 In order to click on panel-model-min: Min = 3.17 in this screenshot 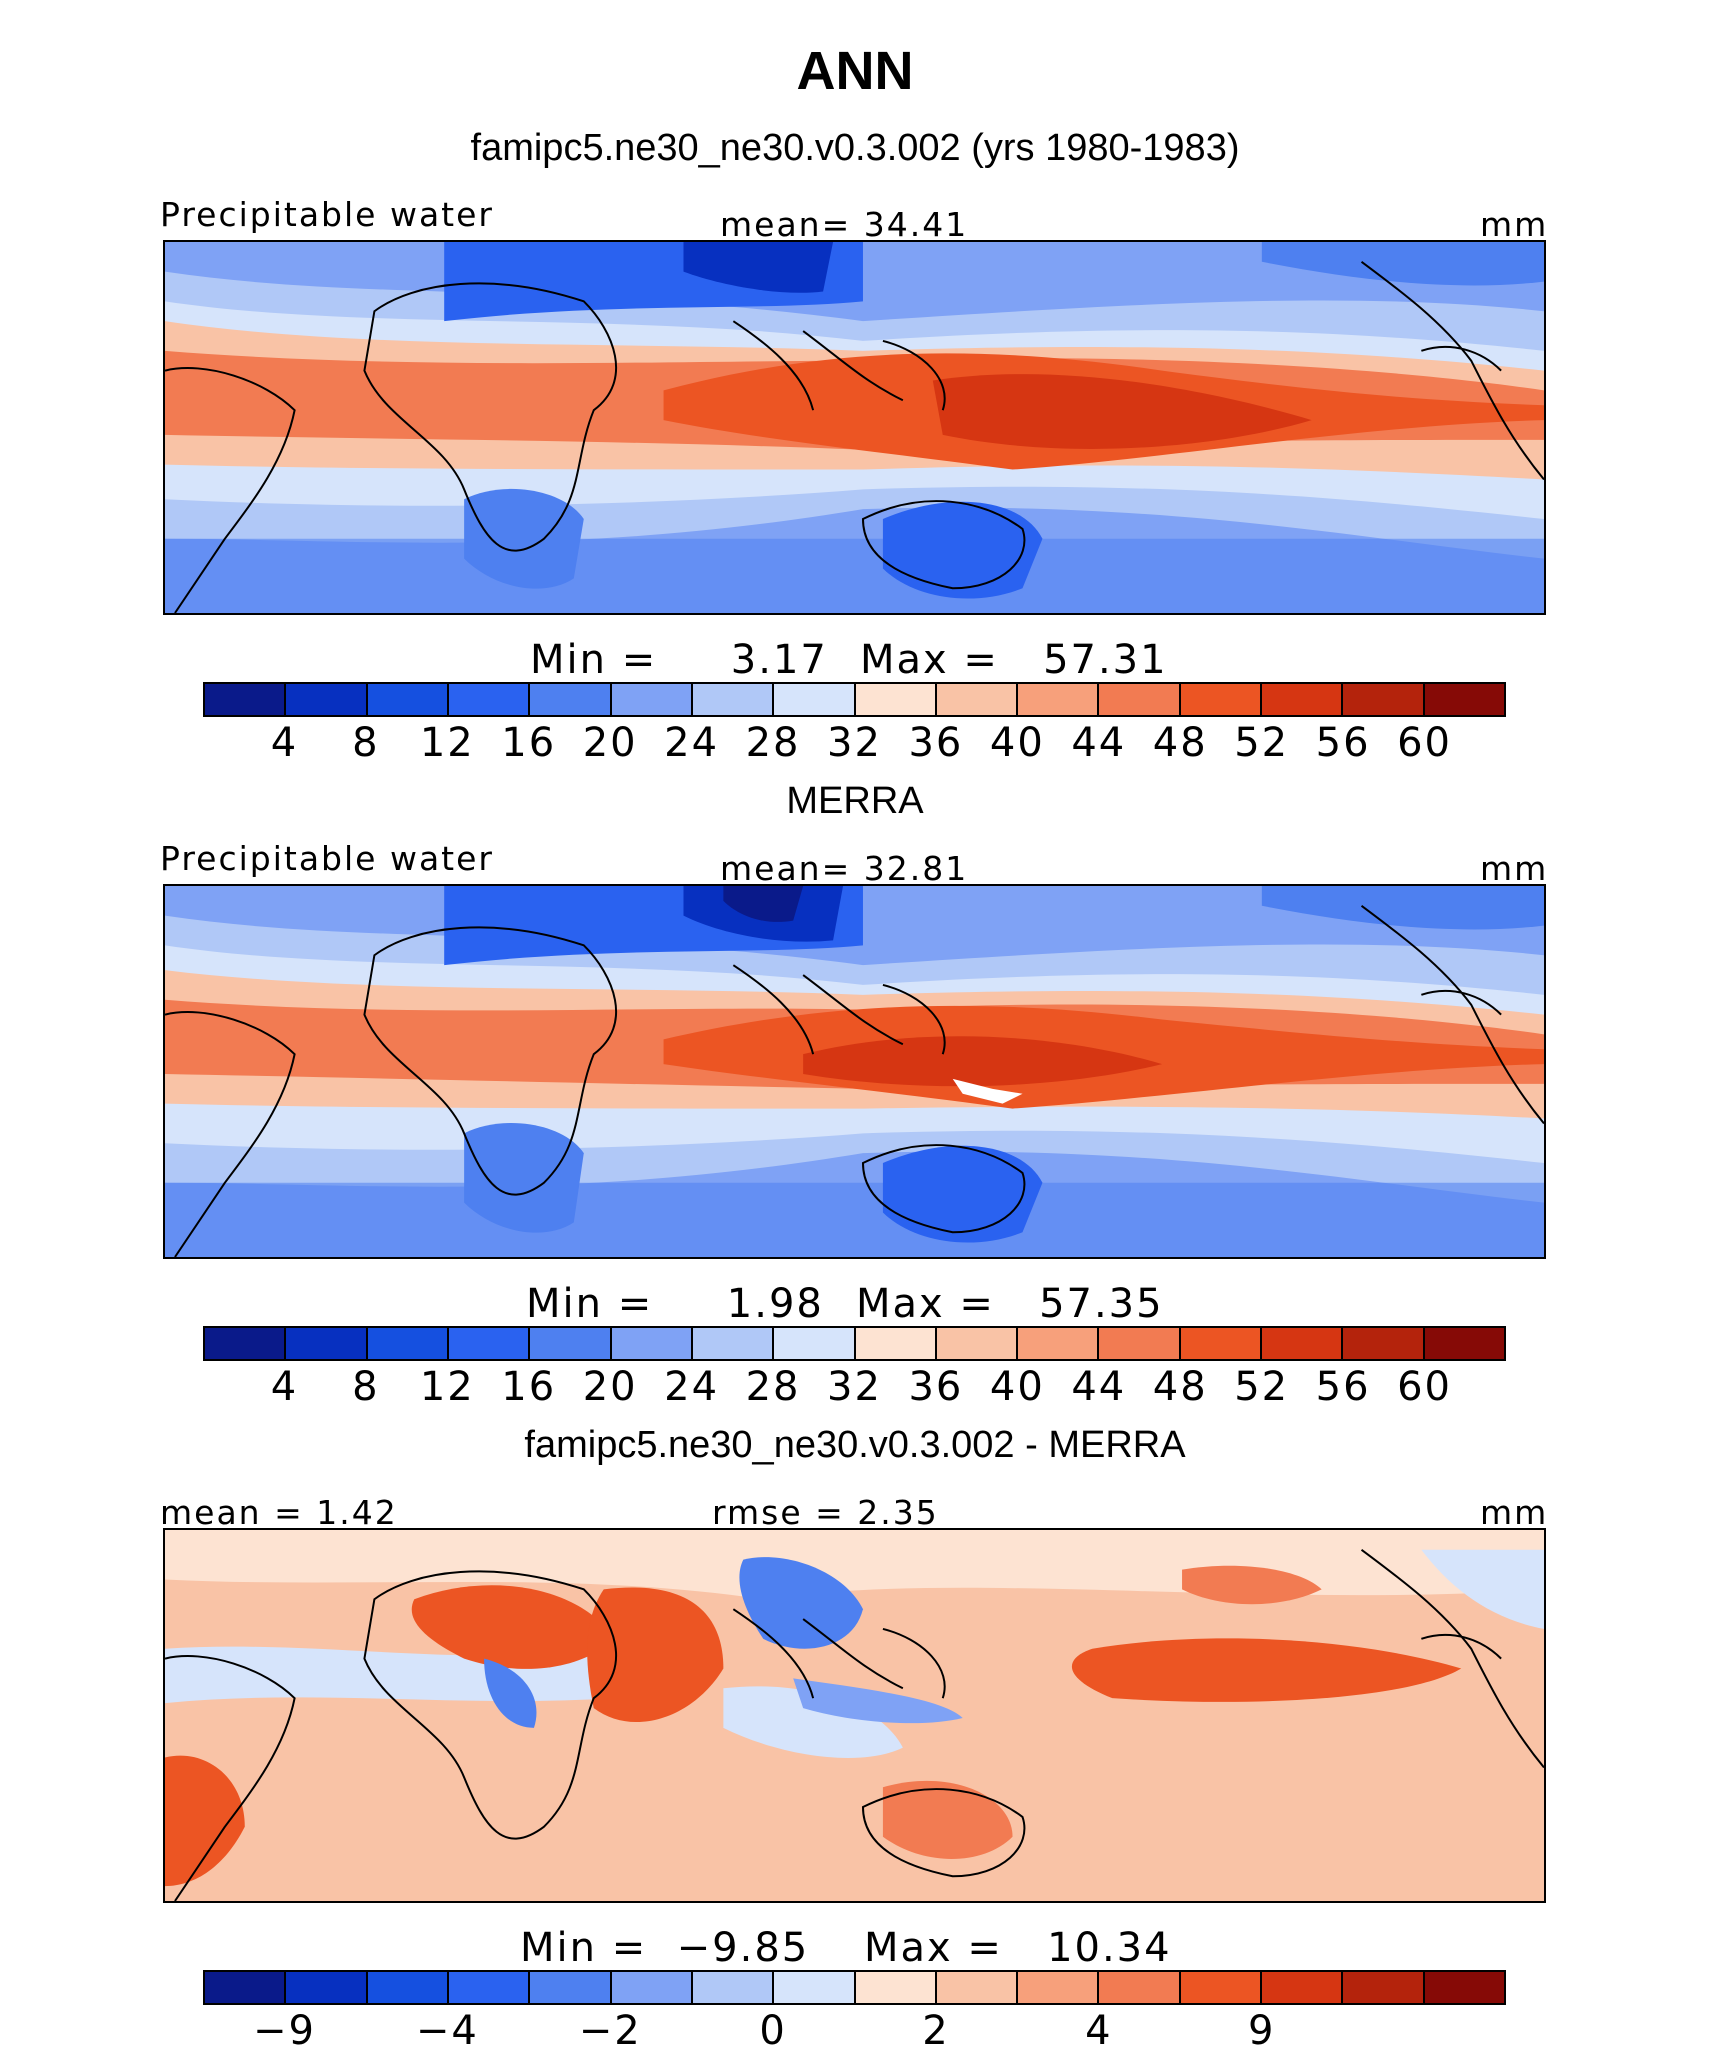, I will do `click(679, 660)`.